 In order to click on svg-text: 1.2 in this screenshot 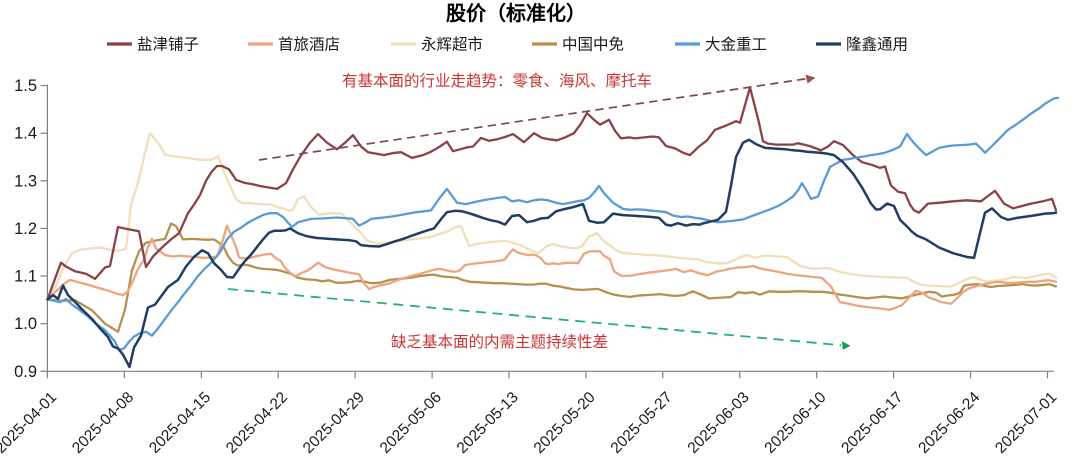, I will do `click(25, 229)`.